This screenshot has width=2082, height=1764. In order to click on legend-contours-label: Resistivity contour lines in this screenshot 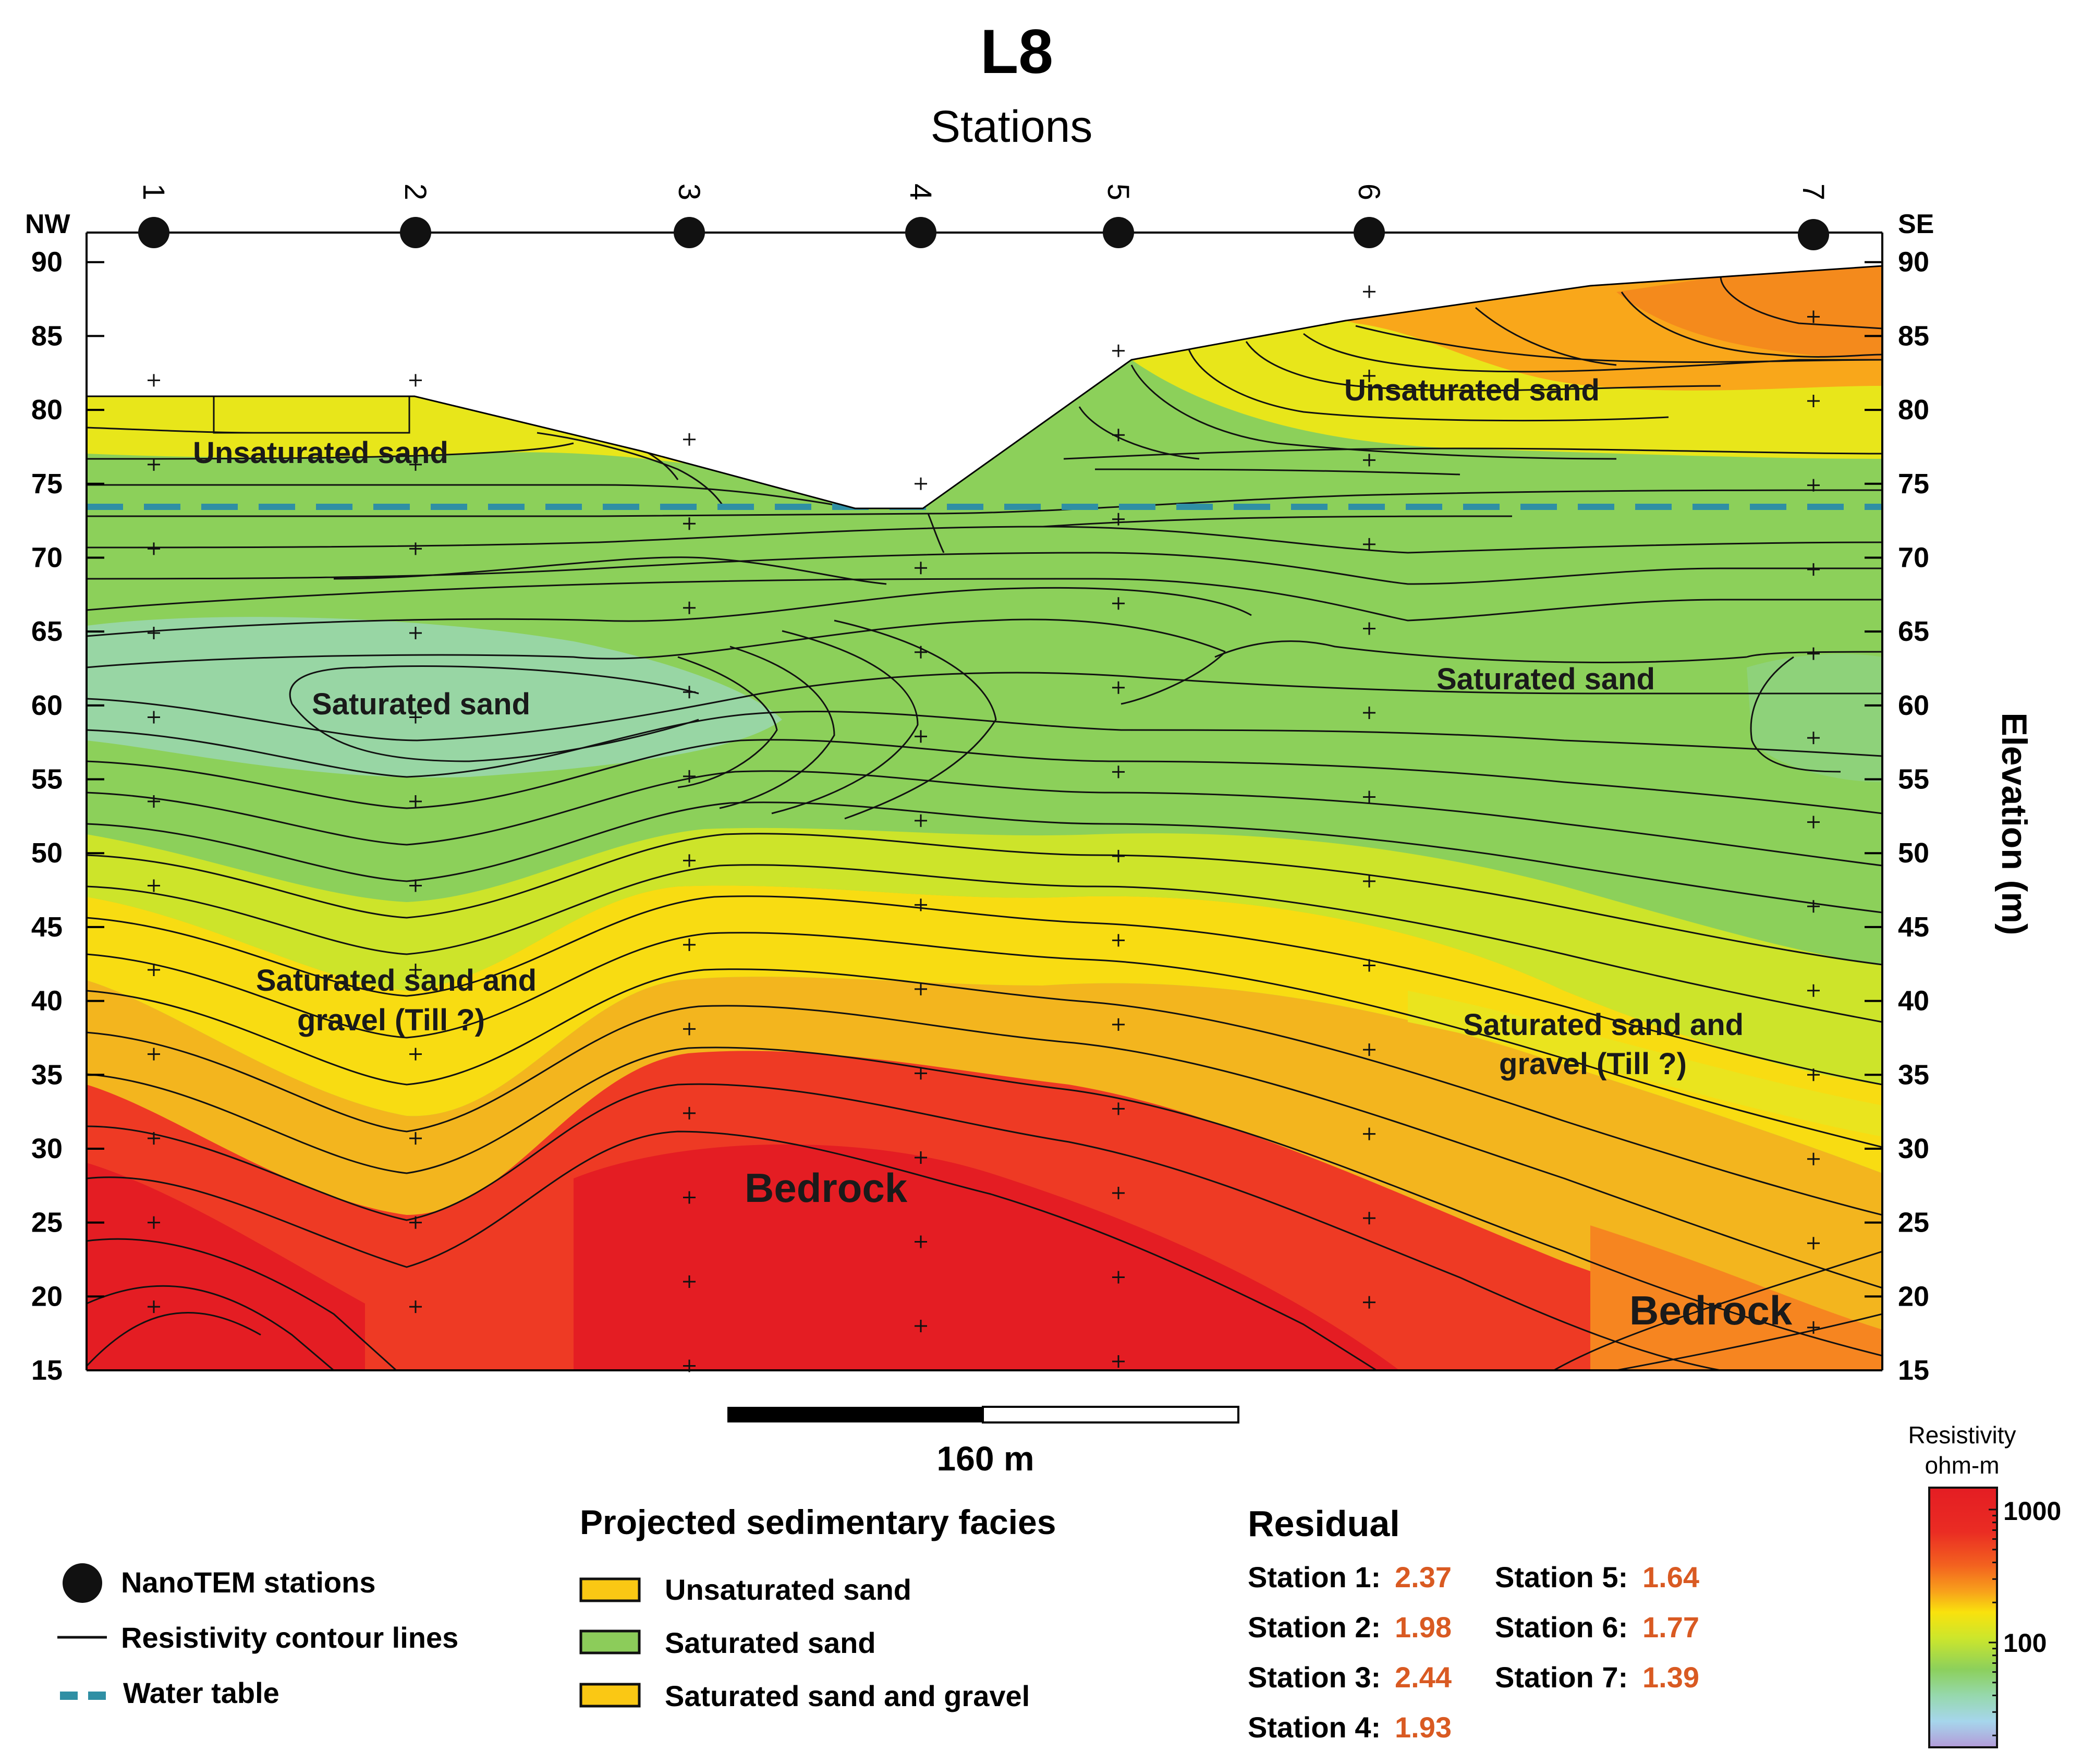, I will do `click(289, 1638)`.